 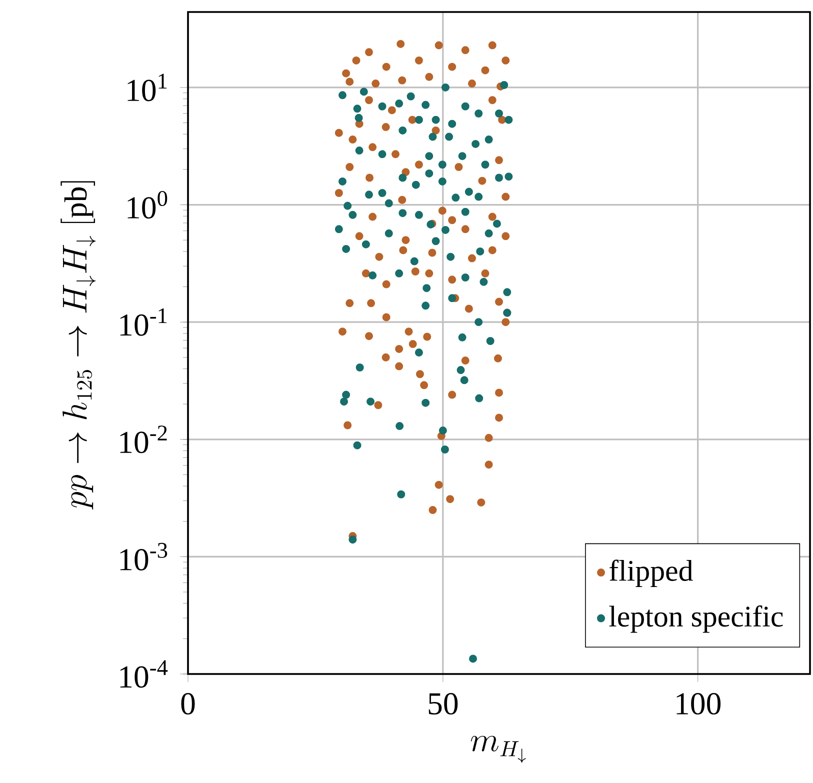 I want to click on x-tick-label: 100, so click(x=698, y=704).